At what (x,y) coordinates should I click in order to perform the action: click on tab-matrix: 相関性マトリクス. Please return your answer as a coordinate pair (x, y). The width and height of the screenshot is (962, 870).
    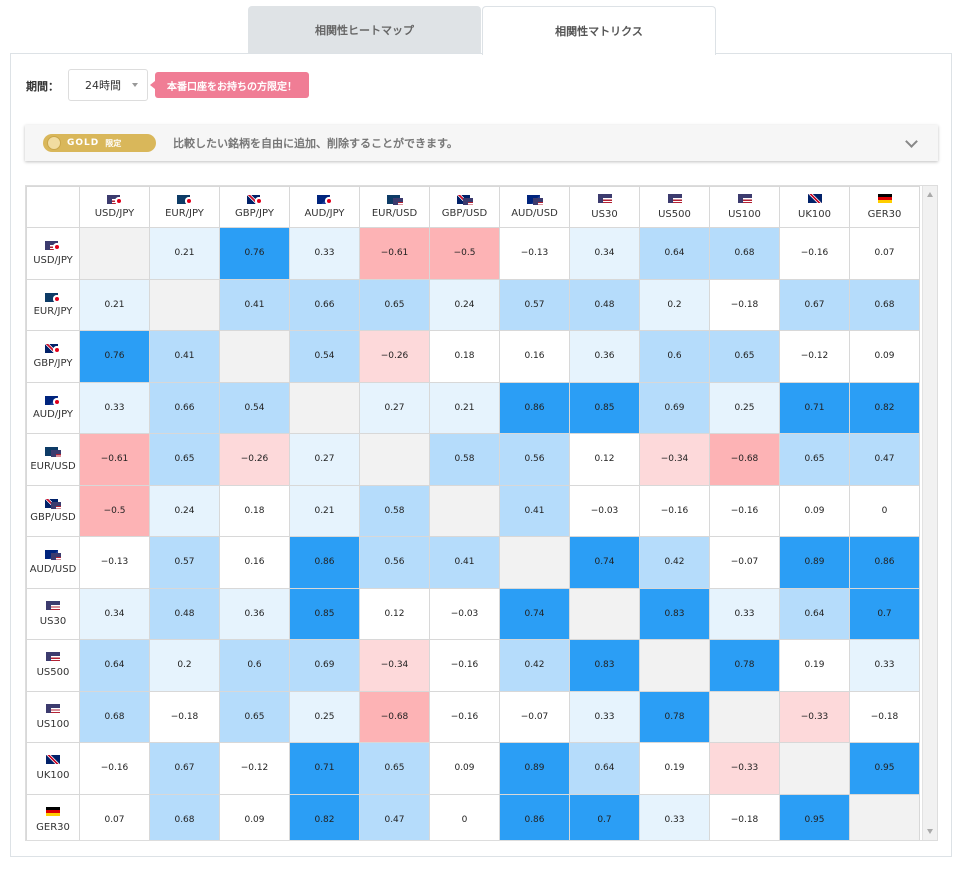
    Looking at the image, I should click on (599, 30).